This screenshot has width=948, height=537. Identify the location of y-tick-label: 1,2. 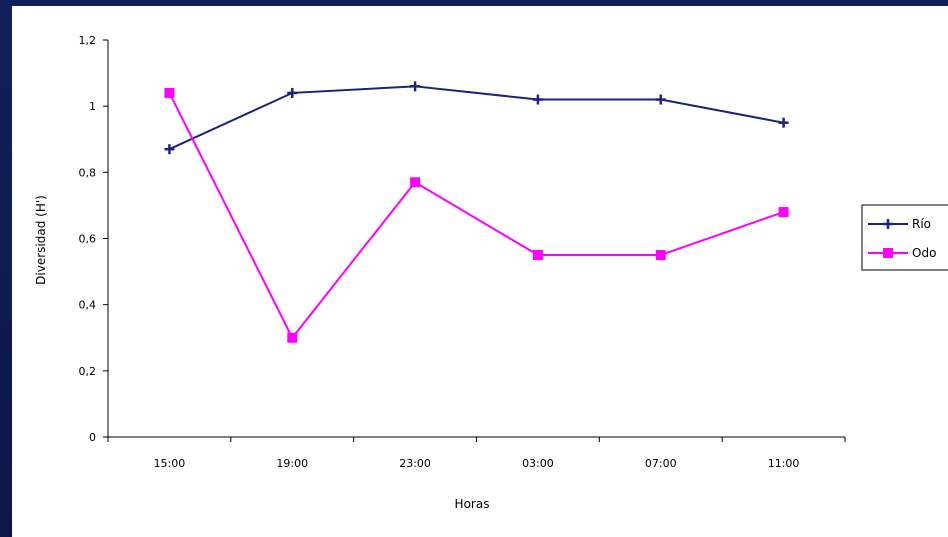
(88, 40).